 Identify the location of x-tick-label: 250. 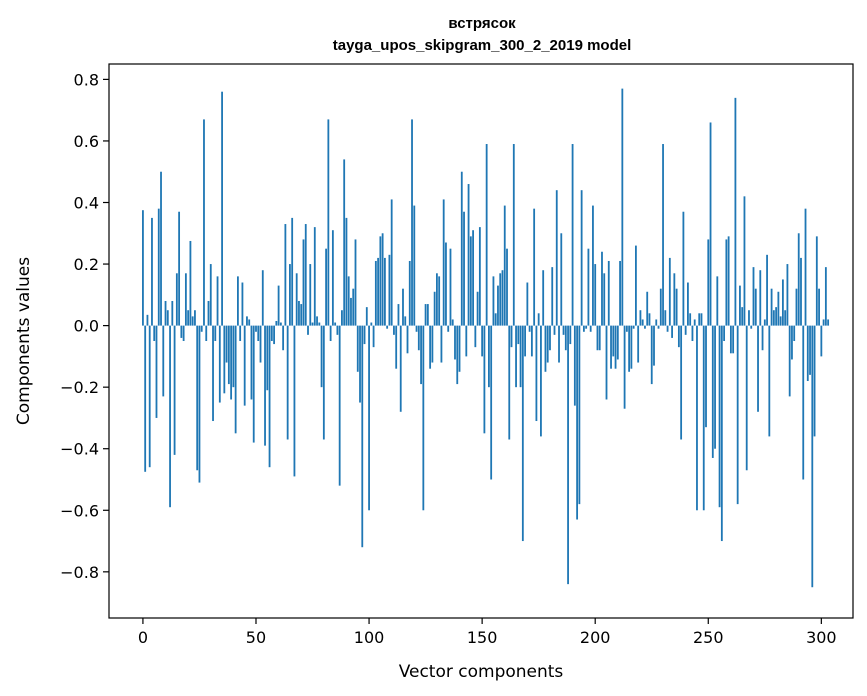
(708, 637).